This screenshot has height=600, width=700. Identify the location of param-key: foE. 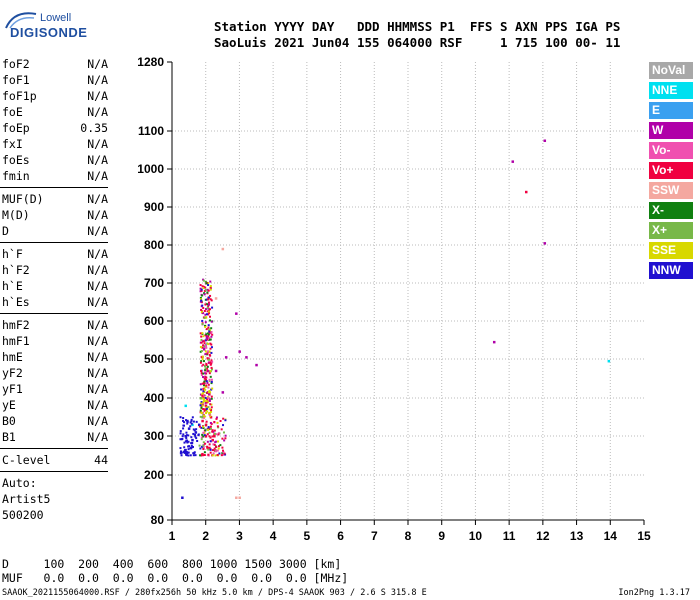
(12, 112).